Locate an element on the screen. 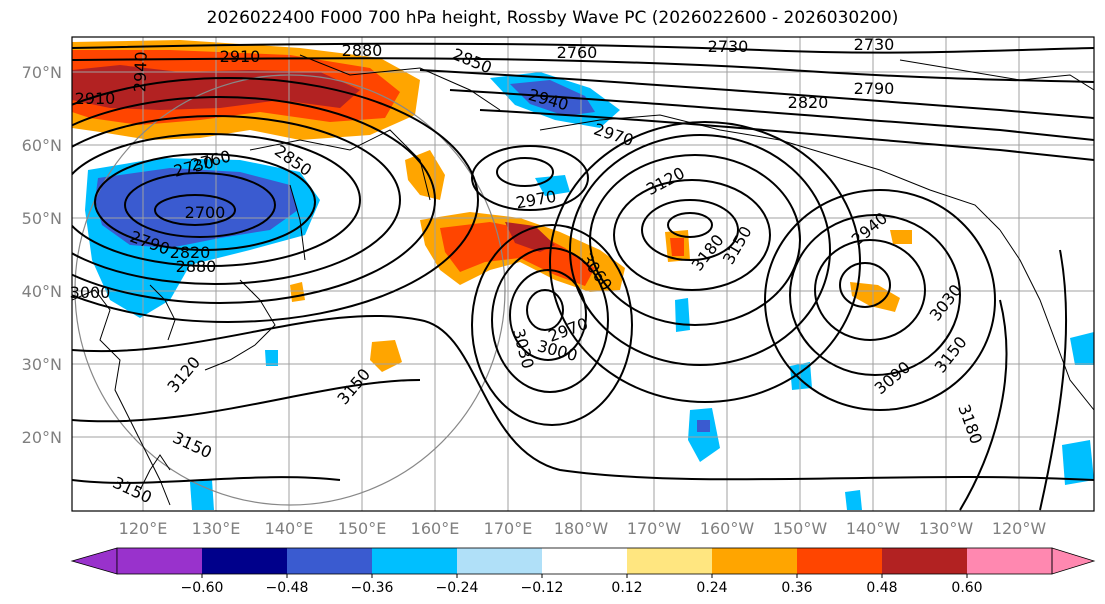 The width and height of the screenshot is (1105, 604). coast-philippines is located at coordinates (155, 472).